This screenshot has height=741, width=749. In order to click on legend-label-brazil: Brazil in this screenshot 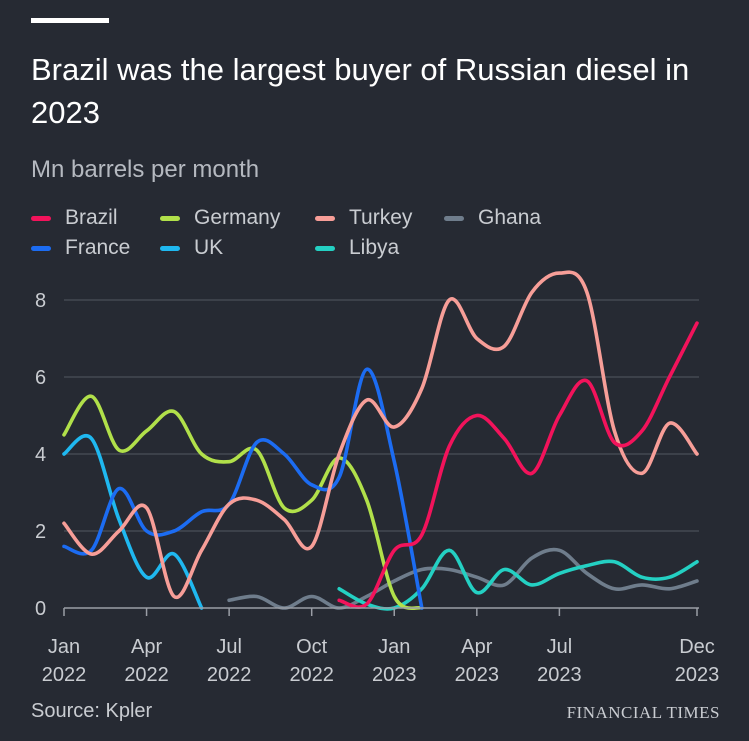, I will do `click(91, 217)`.